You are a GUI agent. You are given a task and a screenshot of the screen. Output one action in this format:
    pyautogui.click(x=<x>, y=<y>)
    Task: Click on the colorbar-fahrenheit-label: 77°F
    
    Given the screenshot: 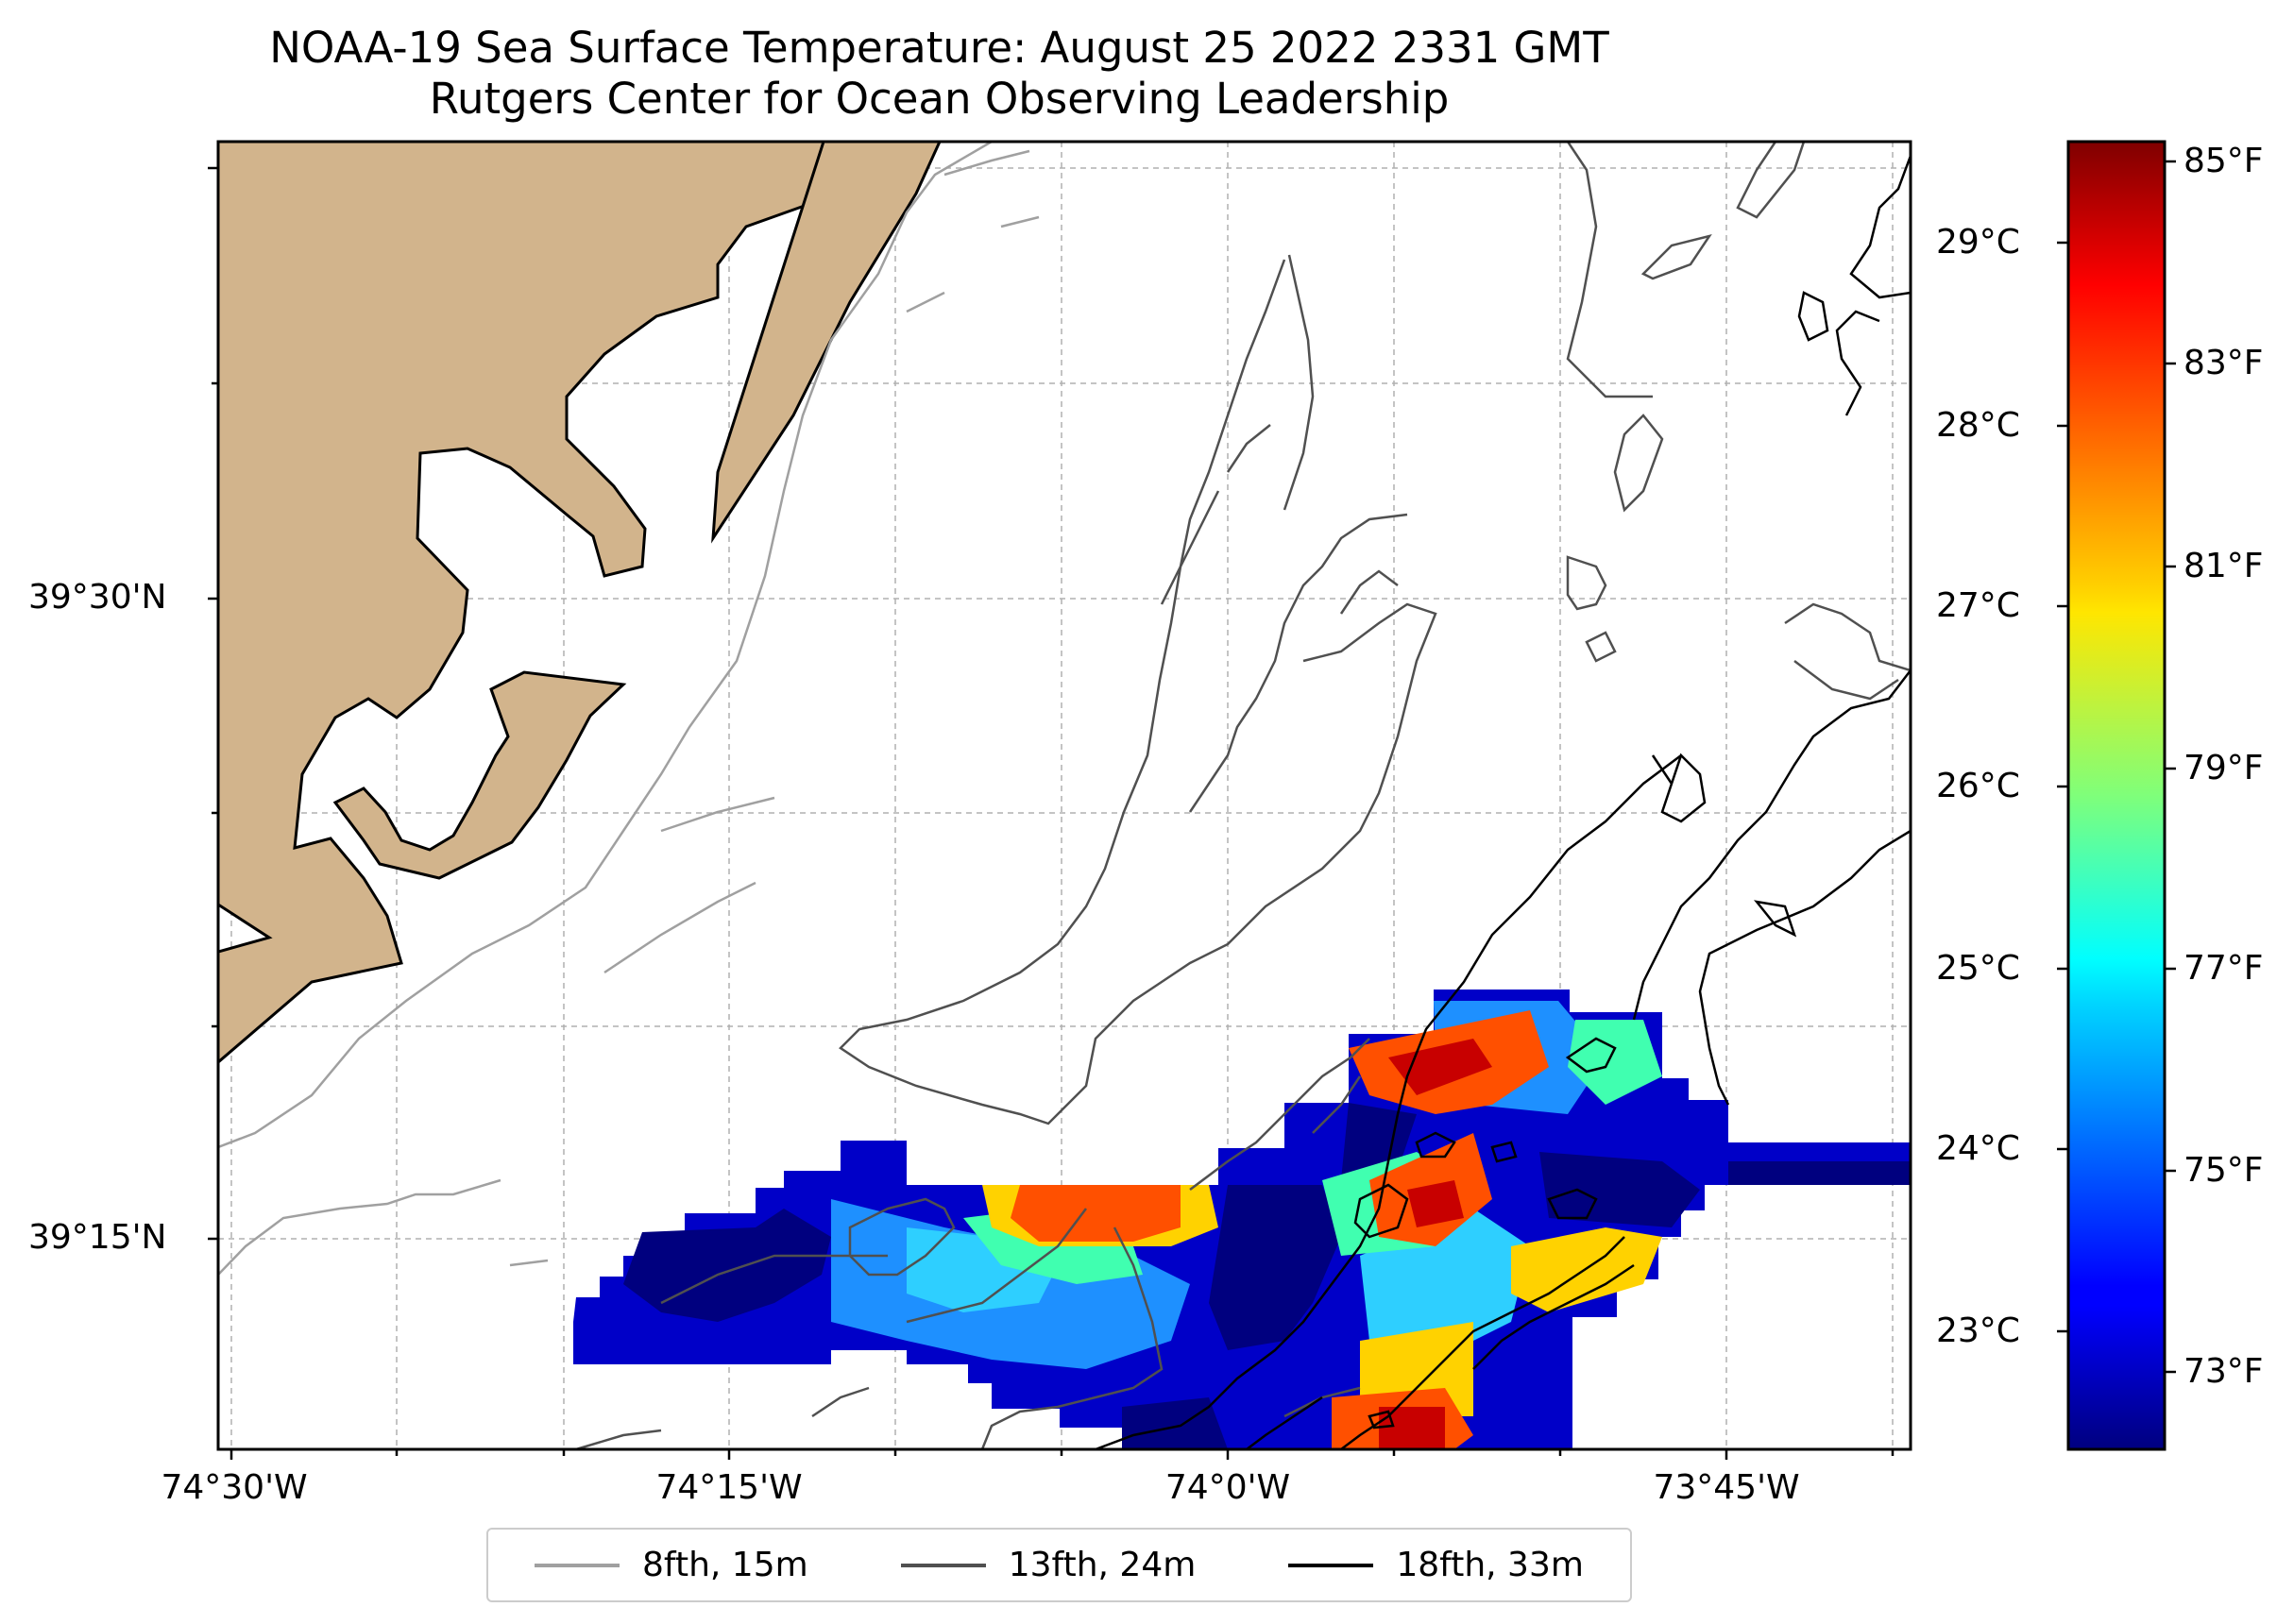 What is the action you would take?
    pyautogui.click(x=2224, y=968)
    